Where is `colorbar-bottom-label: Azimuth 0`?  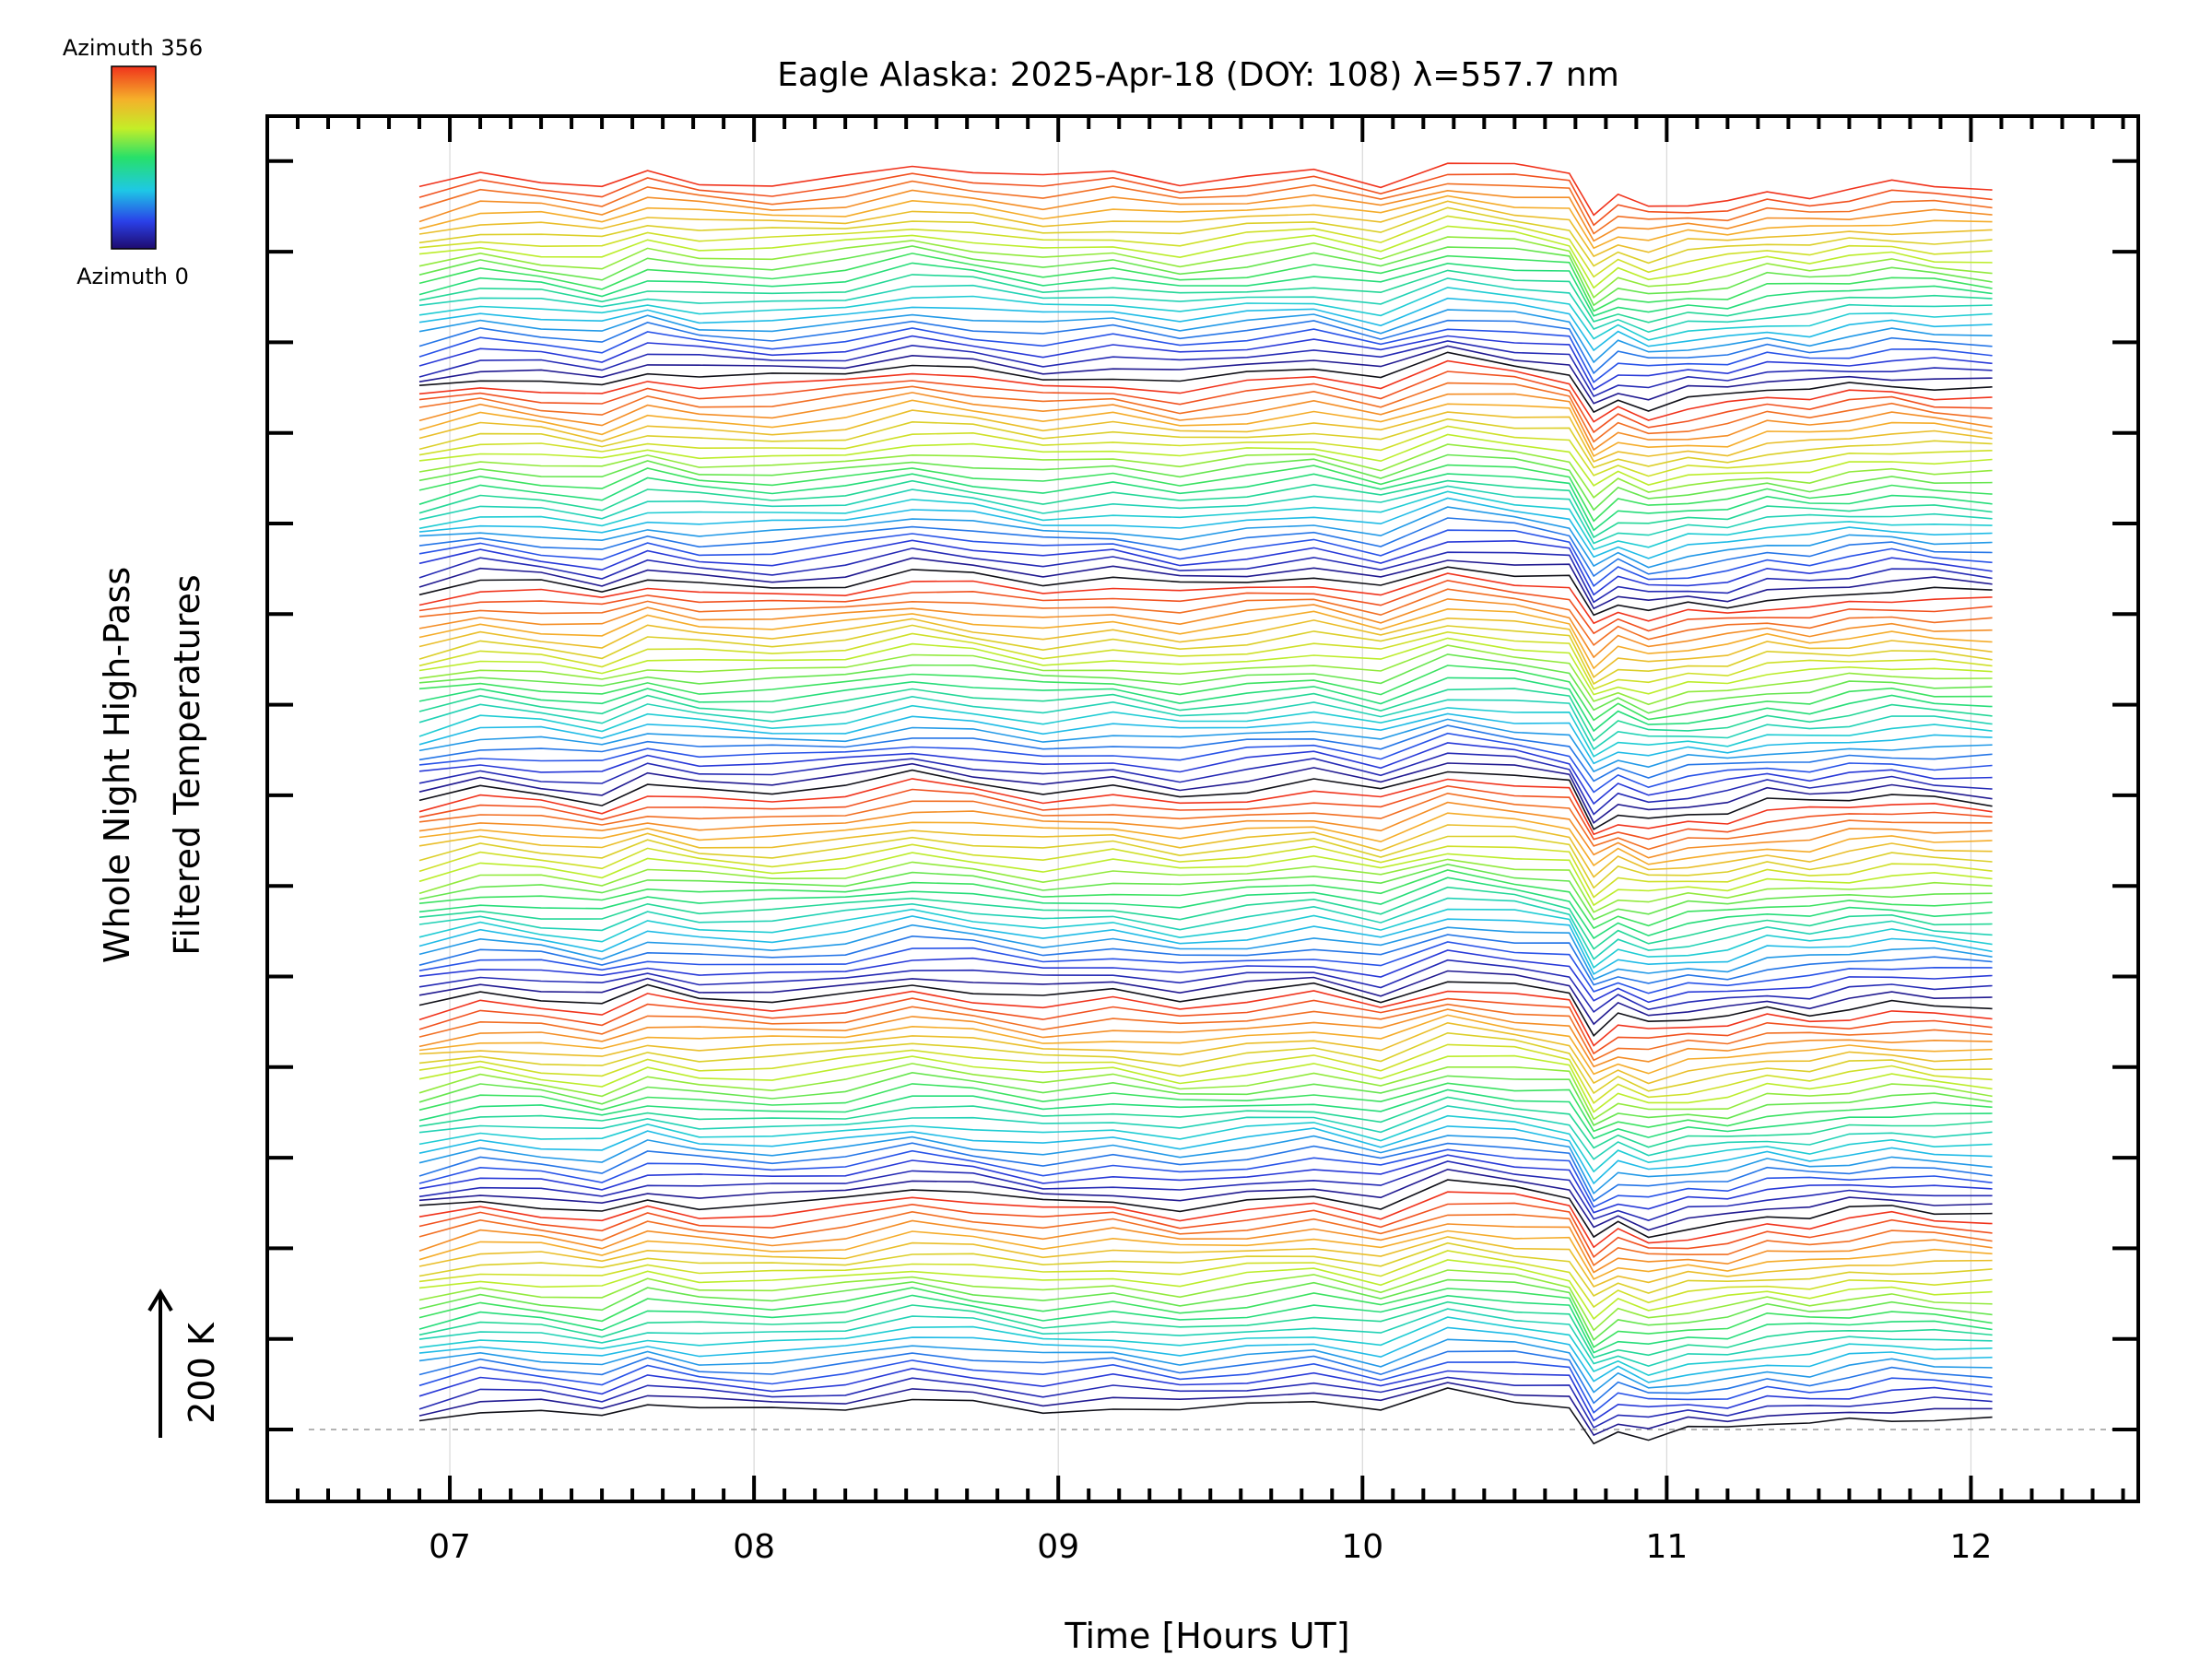
colorbar-bottom-label: Azimuth 0 is located at coordinates (132, 276).